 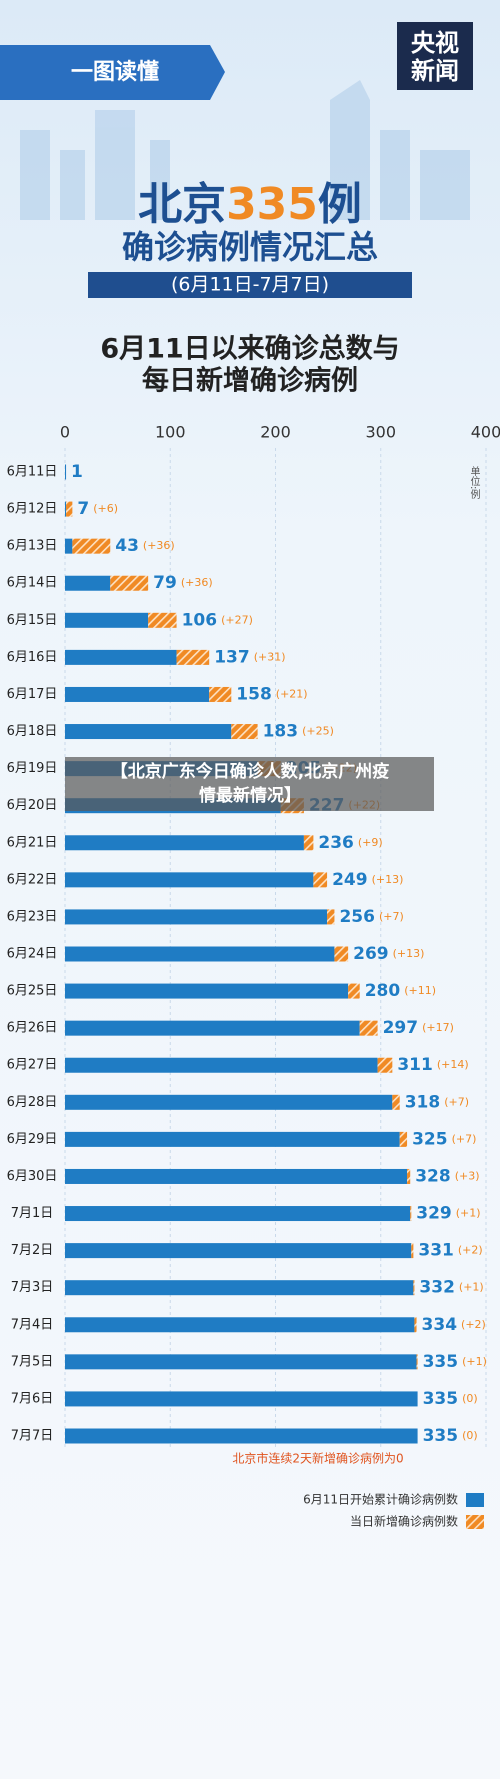 What do you see at coordinates (435, 43) in the screenshot?
I see `logo: 央视` at bounding box center [435, 43].